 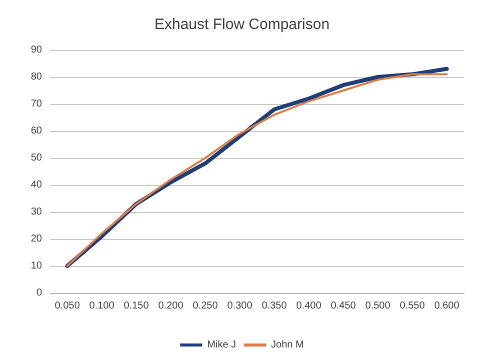 I want to click on x-tick-label: 0.250, so click(x=205, y=306).